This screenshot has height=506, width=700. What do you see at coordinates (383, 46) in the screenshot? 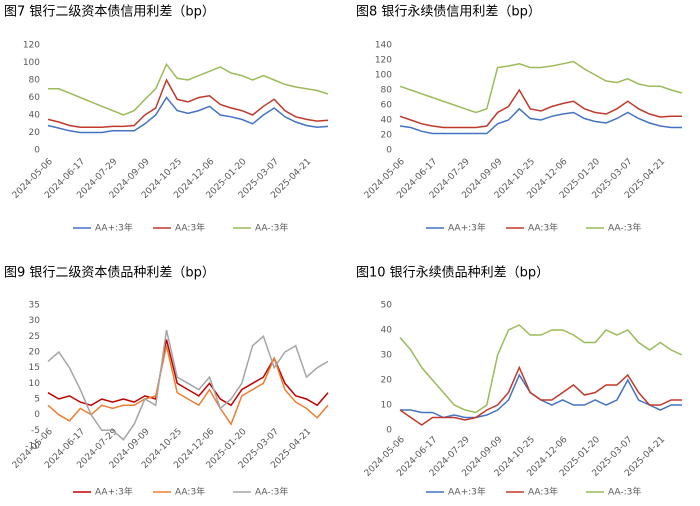
I see `y-tick-label: 140` at bounding box center [383, 46].